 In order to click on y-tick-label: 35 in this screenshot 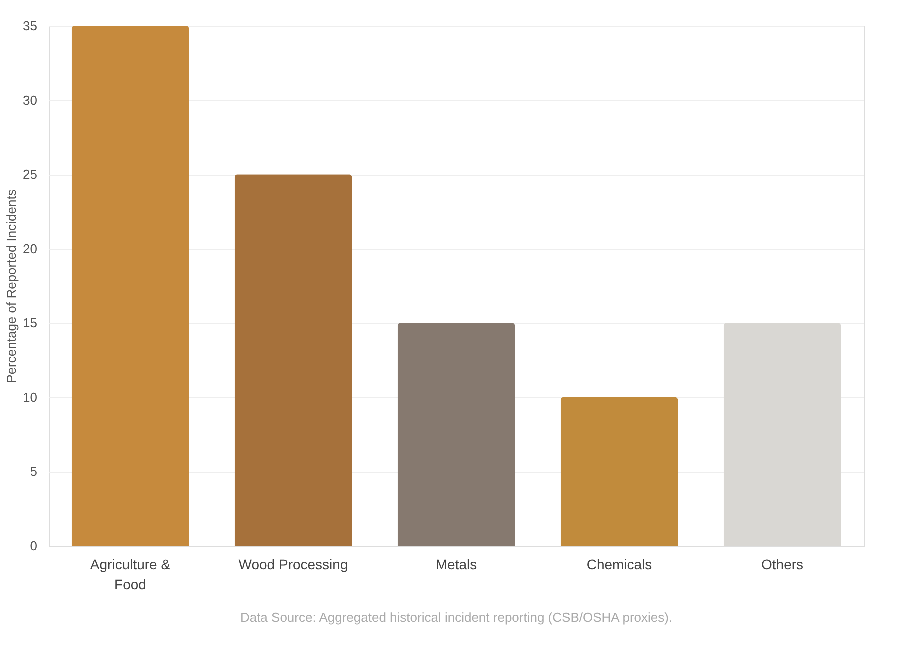, I will do `click(30, 26)`.